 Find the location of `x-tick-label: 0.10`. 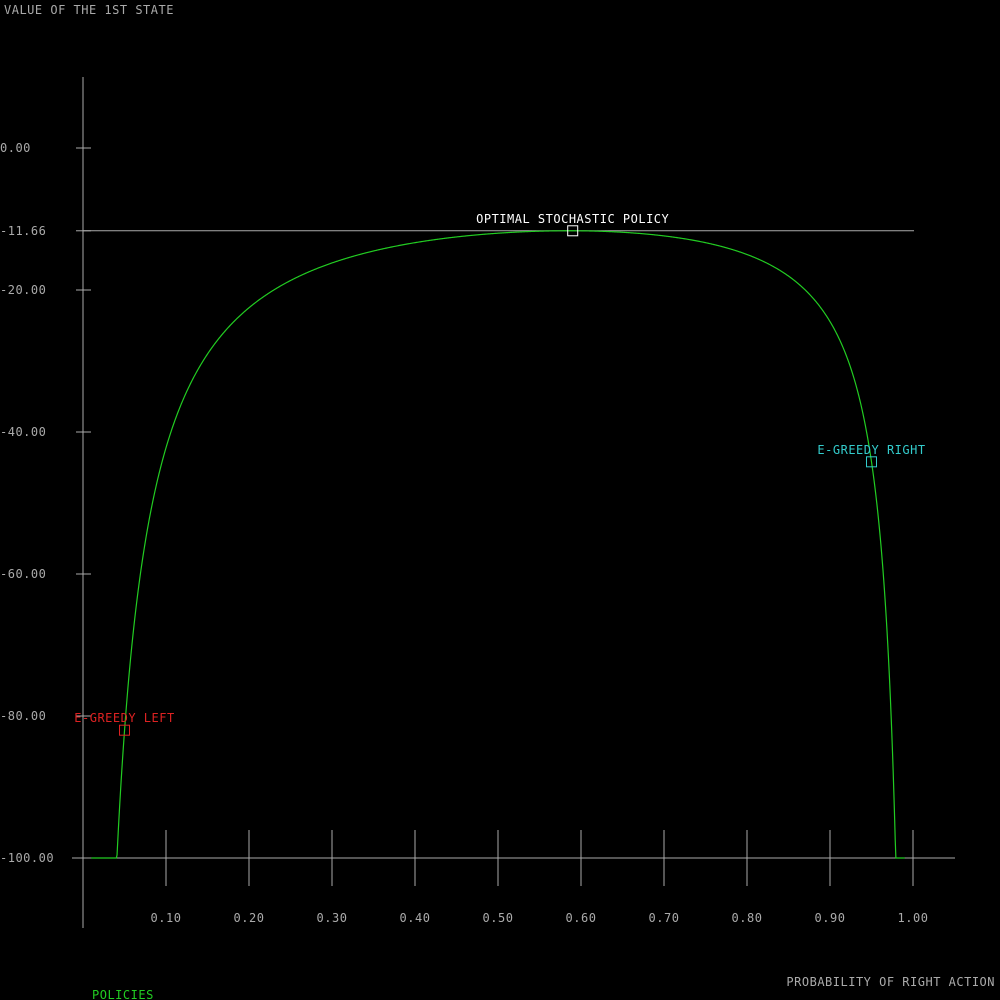

x-tick-label: 0.10 is located at coordinates (166, 918).